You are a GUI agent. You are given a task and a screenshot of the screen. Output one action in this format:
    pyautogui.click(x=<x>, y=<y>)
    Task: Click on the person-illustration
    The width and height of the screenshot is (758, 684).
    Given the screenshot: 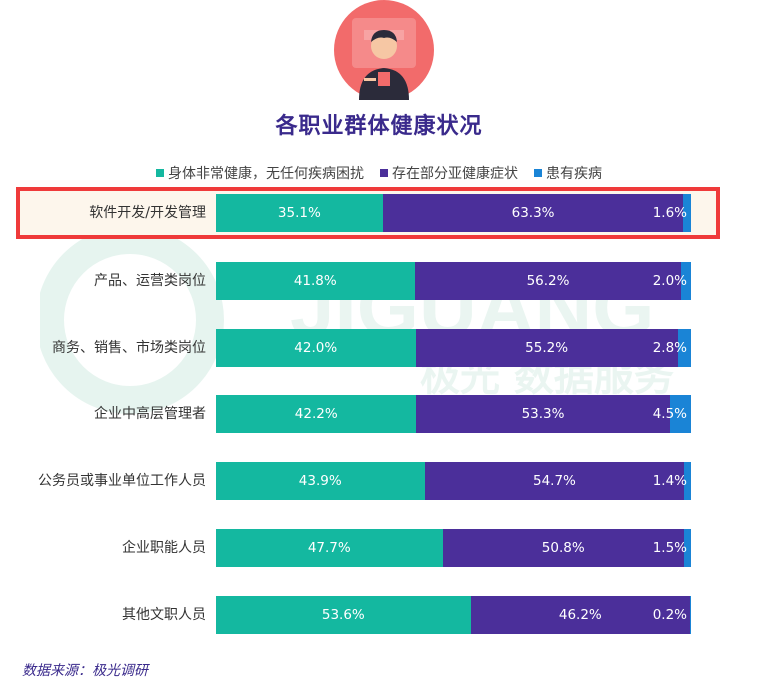 What is the action you would take?
    pyautogui.click(x=384, y=50)
    